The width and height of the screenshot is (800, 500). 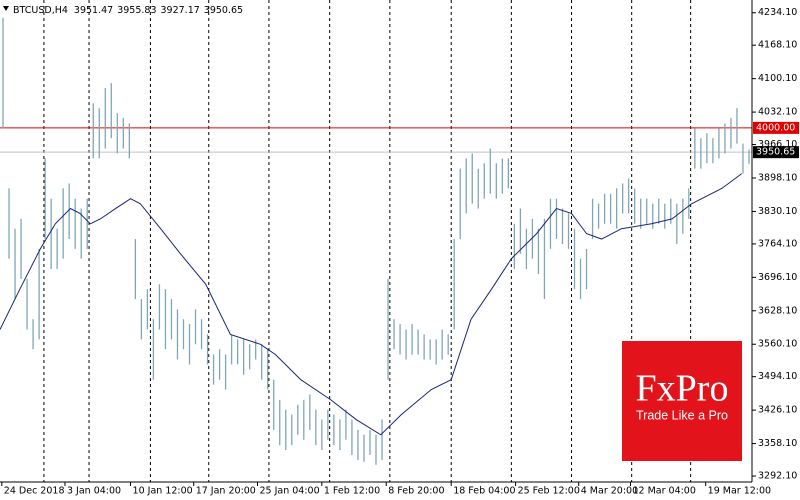 I want to click on y-tick-label: 4100.10, so click(x=777, y=78).